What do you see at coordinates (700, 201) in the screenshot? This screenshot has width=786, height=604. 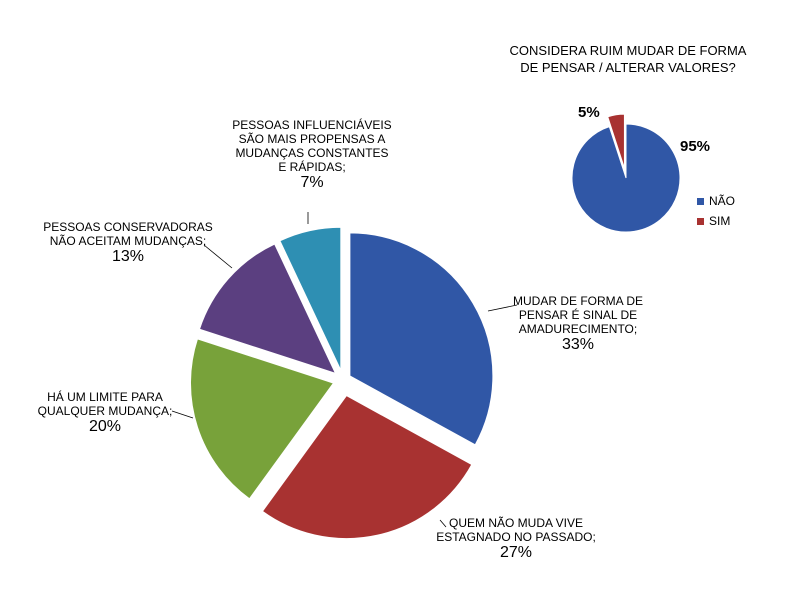 I see `legend-swatch-nao` at bounding box center [700, 201].